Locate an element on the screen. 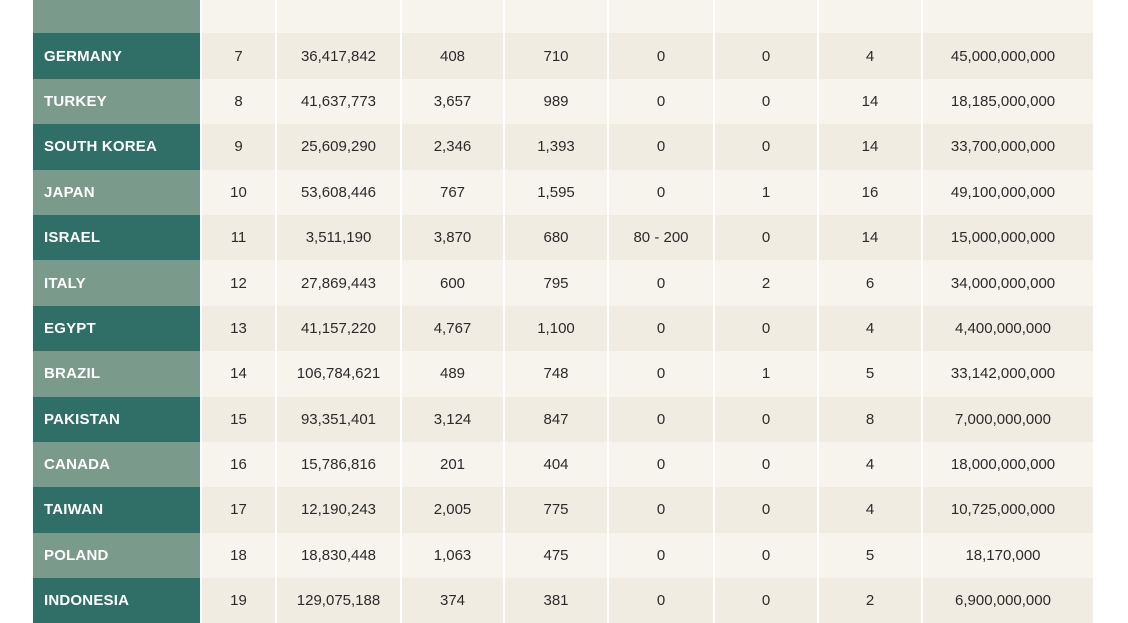 The height and width of the screenshot is (623, 1128). table-cell-c4: 1,393 is located at coordinates (557, 147).